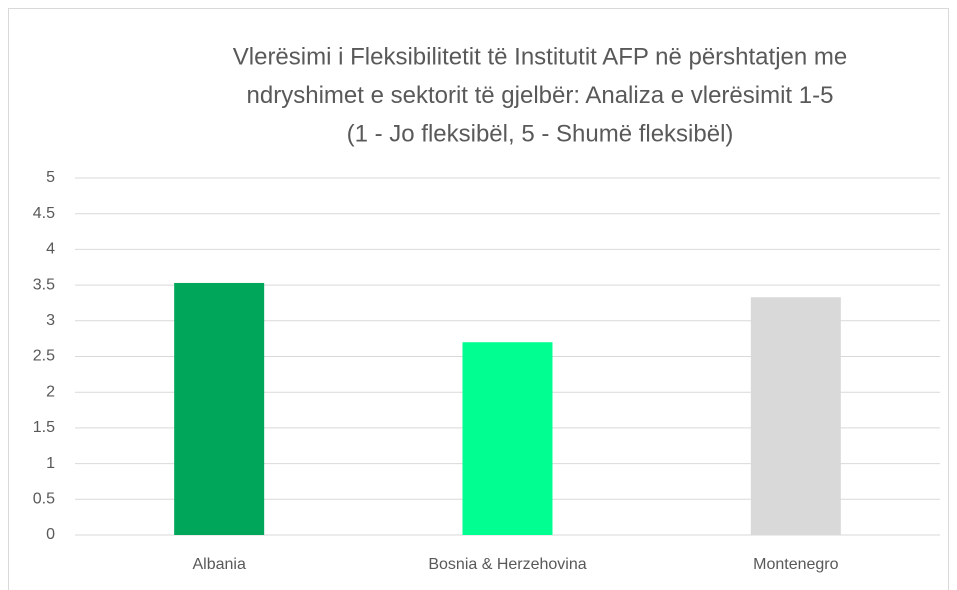 The height and width of the screenshot is (590, 957). Describe the element at coordinates (44, 499) in the screenshot. I see `y-tick-label: 0.5` at that location.